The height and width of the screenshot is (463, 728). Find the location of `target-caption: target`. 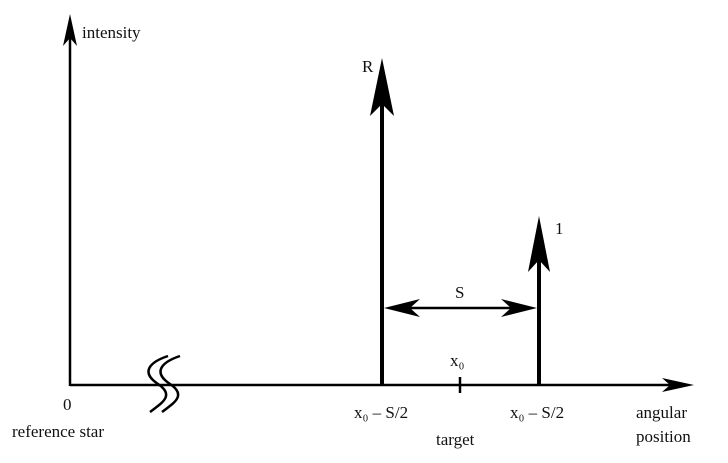

target-caption: target is located at coordinates (455, 439).